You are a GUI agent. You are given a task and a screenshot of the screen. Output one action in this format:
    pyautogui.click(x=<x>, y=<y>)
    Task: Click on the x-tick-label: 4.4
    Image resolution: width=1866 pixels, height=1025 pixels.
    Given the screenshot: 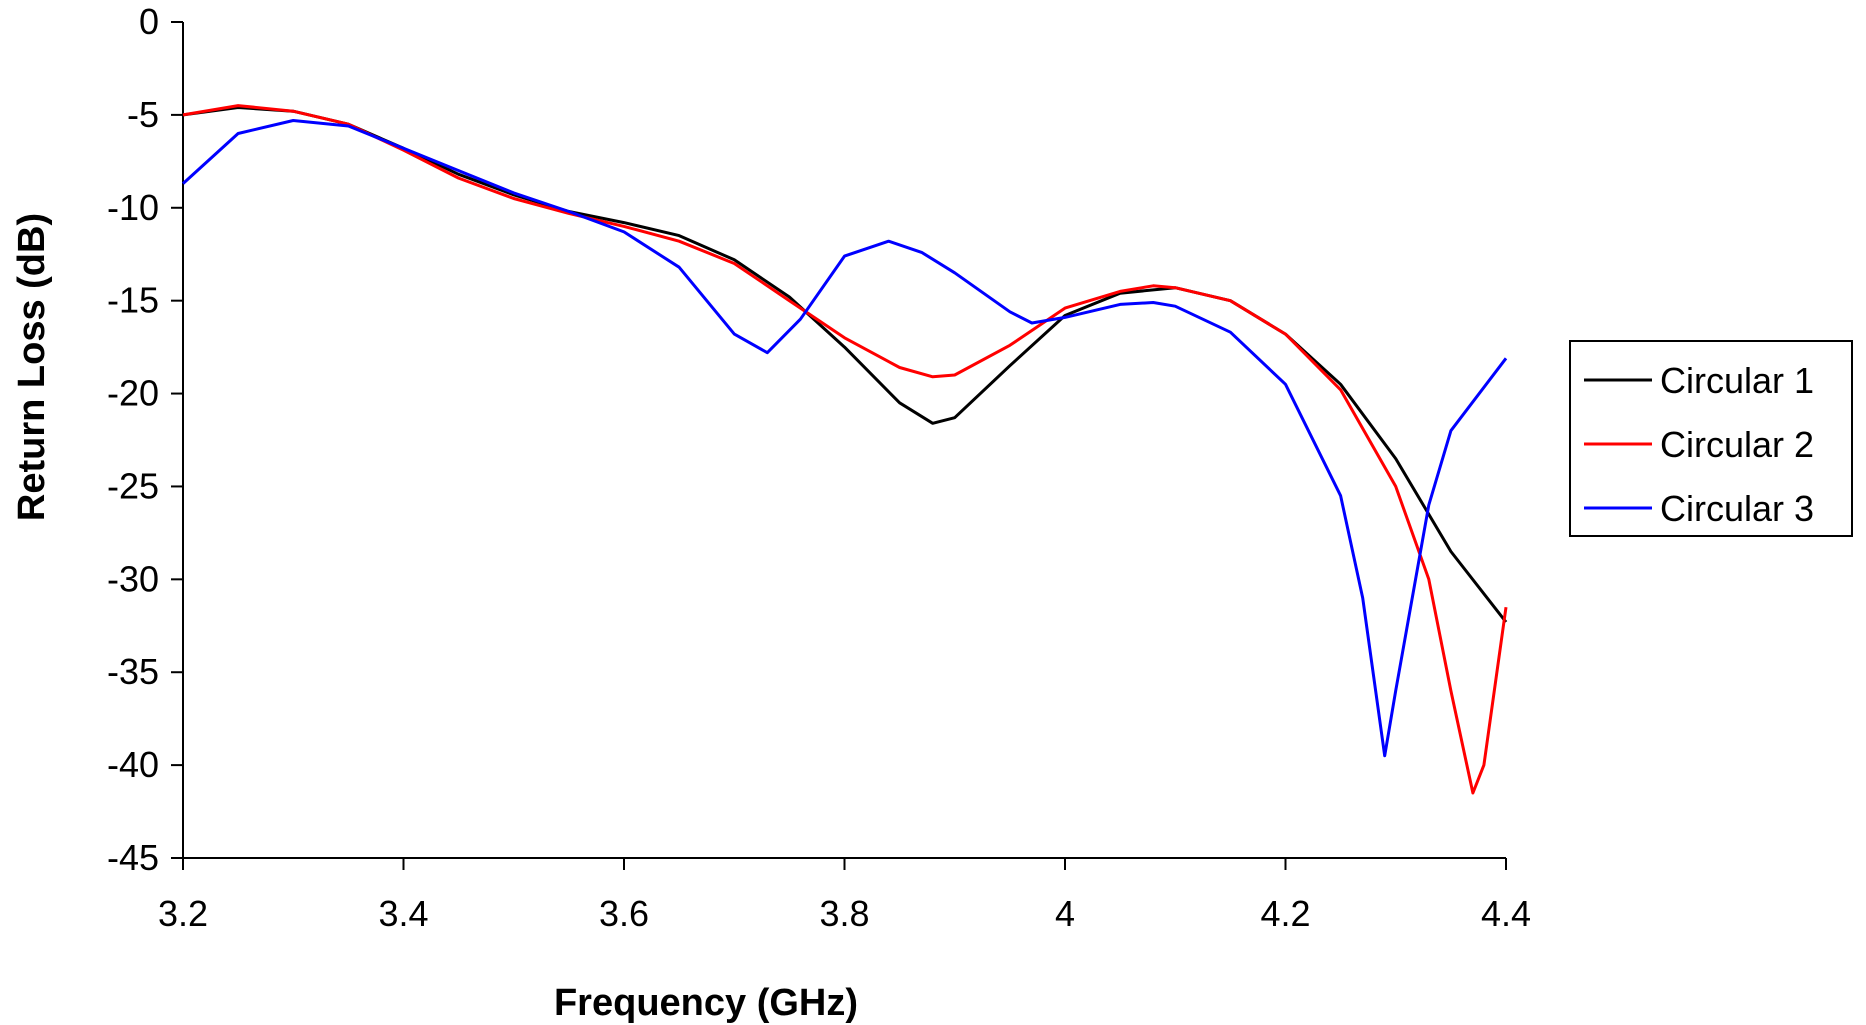 What is the action you would take?
    pyautogui.click(x=1506, y=913)
    